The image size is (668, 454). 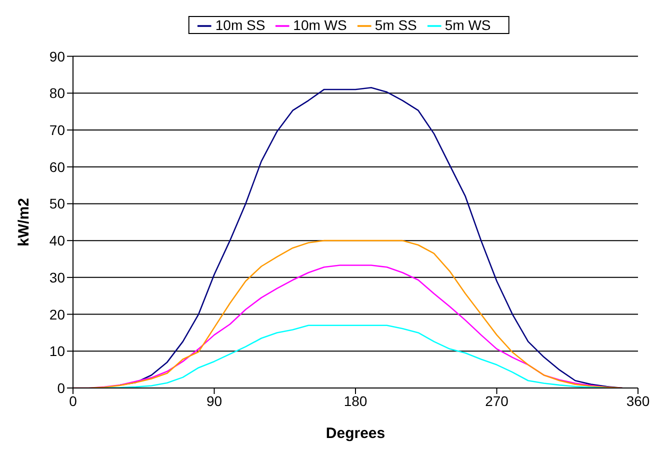 What do you see at coordinates (395, 25) in the screenshot?
I see `legend-label: 5m SS` at bounding box center [395, 25].